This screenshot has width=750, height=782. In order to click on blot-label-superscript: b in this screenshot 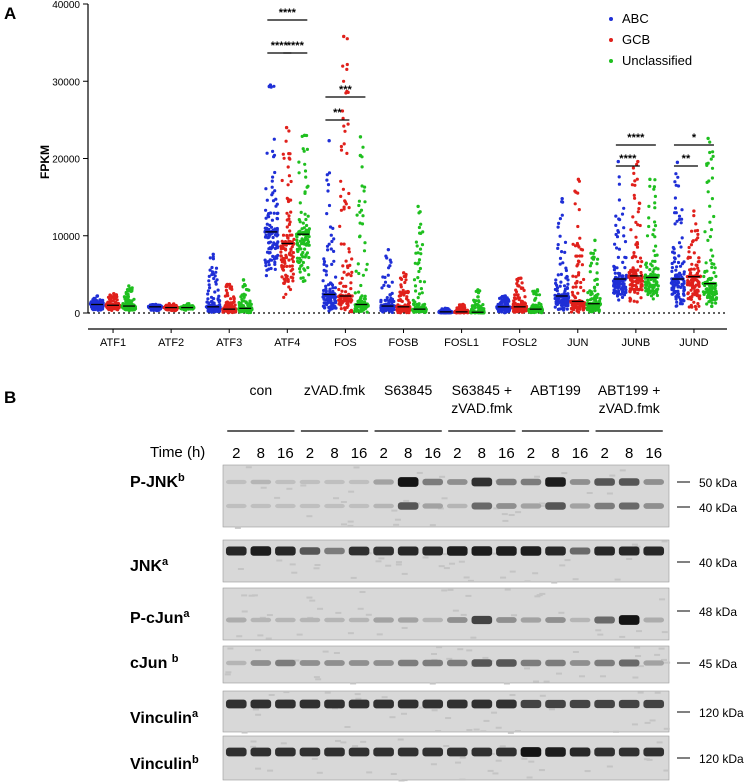, I will do `click(195, 760)`.